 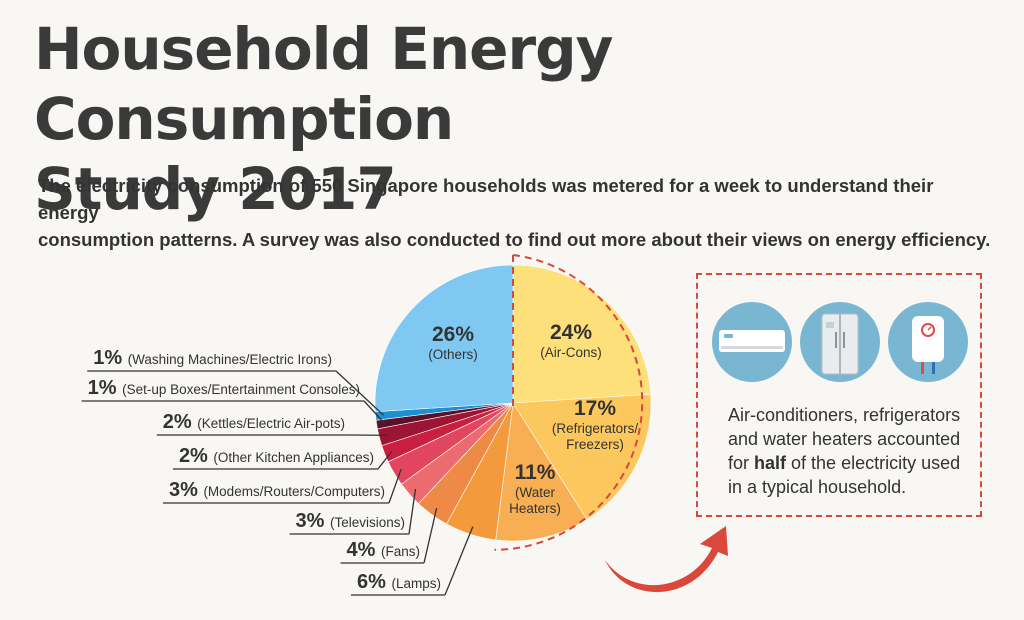 What do you see at coordinates (453, 354) in the screenshot?
I see `slice-category-label: (Others)` at bounding box center [453, 354].